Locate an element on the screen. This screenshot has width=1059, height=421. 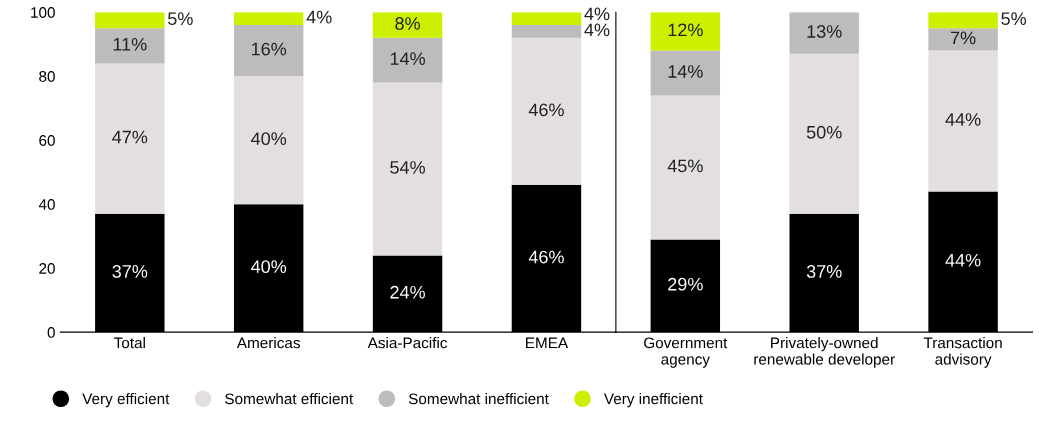
data-label: 47% is located at coordinates (130, 137).